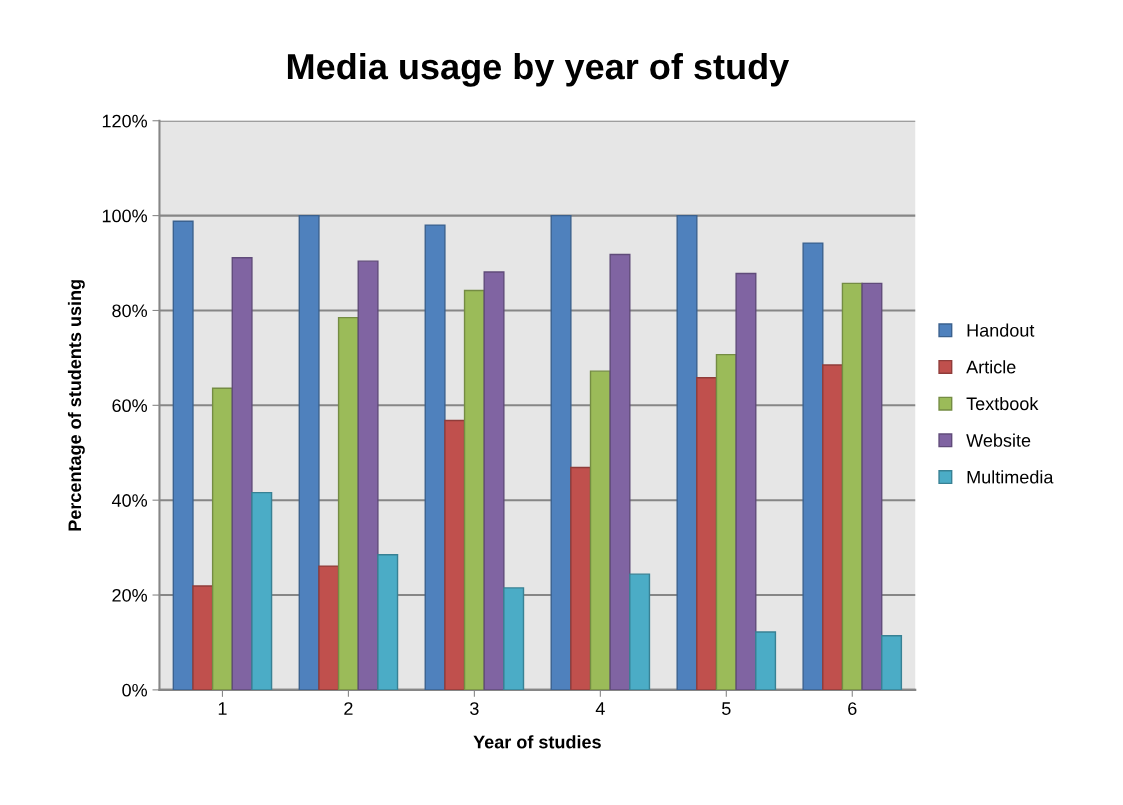 The image size is (1123, 805). What do you see at coordinates (538, 69) in the screenshot?
I see `chart-title: Media usage by year of study` at bounding box center [538, 69].